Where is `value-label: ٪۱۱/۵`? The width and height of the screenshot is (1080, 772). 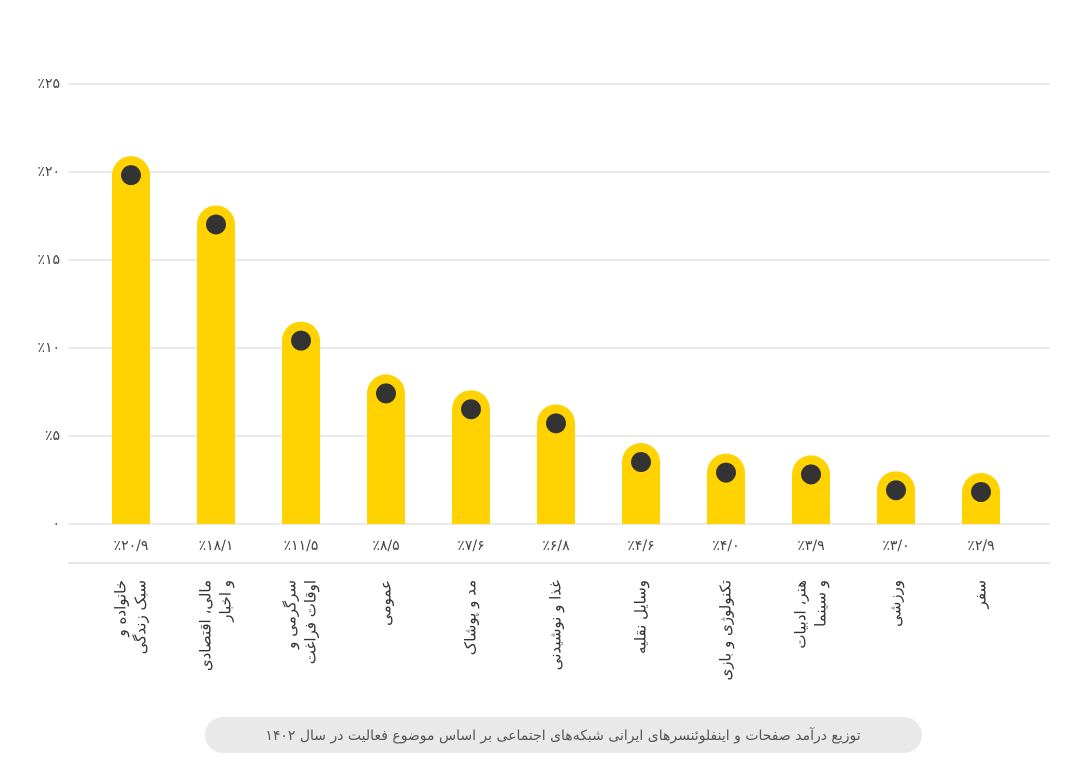
value-label: ٪۱۱/۵ is located at coordinates (301, 546).